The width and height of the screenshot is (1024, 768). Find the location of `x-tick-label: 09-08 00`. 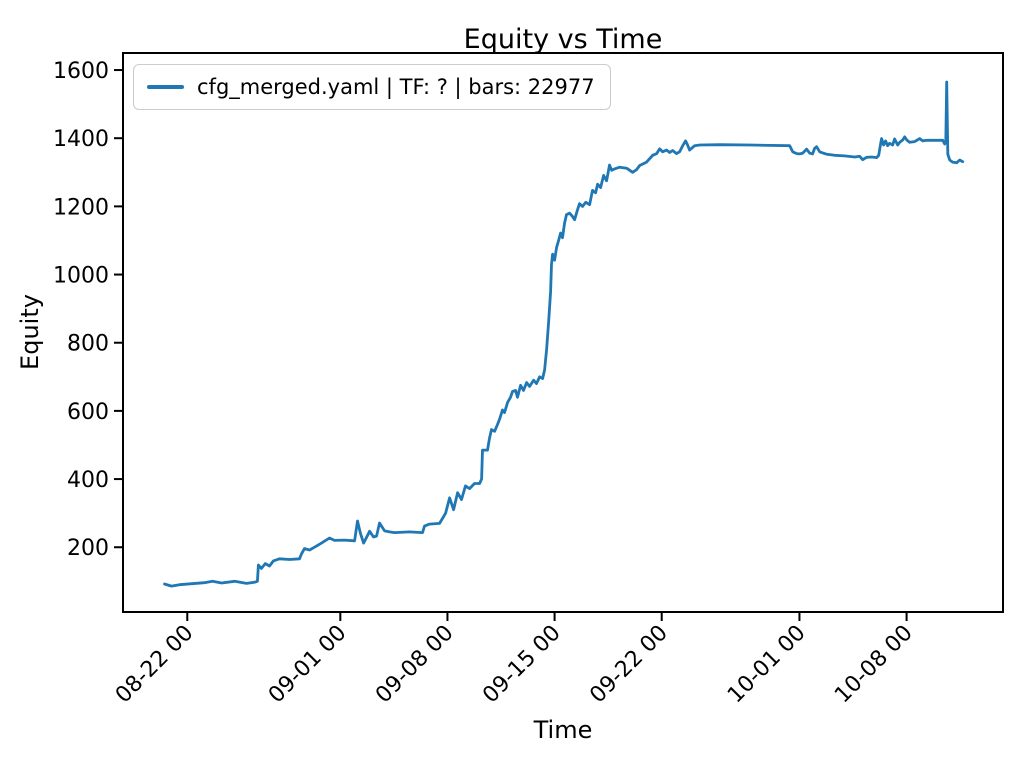

x-tick-label: 09-08 00 is located at coordinates (415, 665).